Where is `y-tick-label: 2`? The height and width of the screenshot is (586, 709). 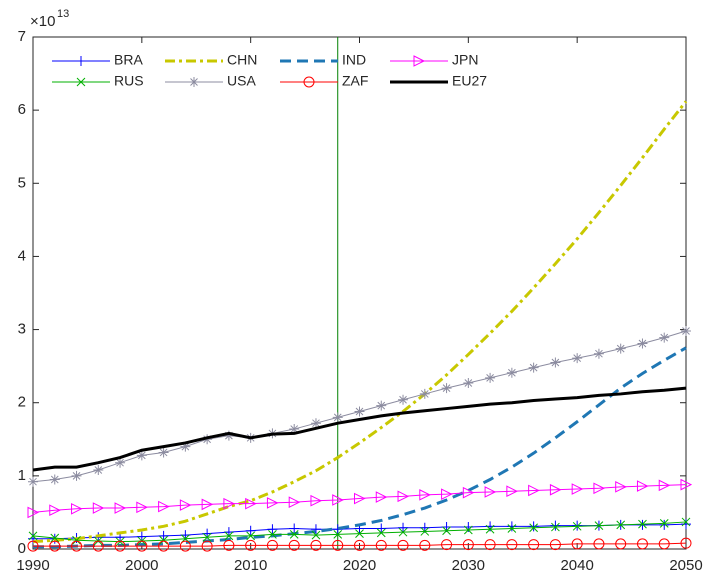 y-tick-label: 2 is located at coordinates (22, 402).